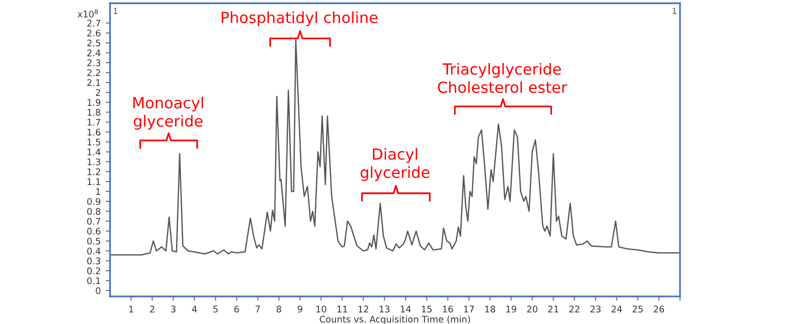 The width and height of the screenshot is (800, 324). I want to click on y-tick-label: 2.5, so click(93, 43).